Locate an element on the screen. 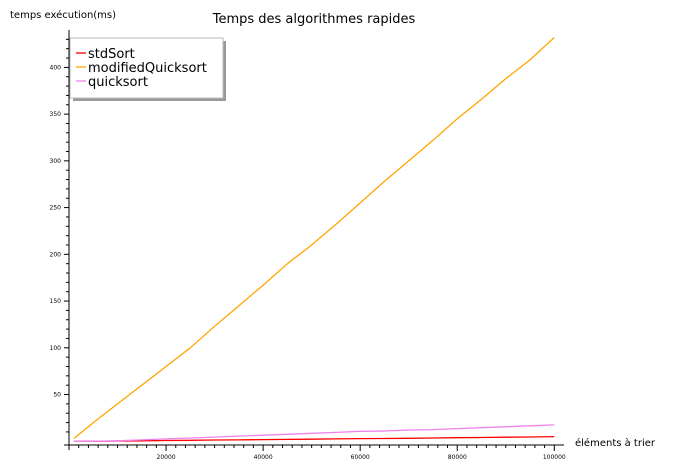 This screenshot has width=674, height=471. y-tick-label: 250 is located at coordinates (56, 208).